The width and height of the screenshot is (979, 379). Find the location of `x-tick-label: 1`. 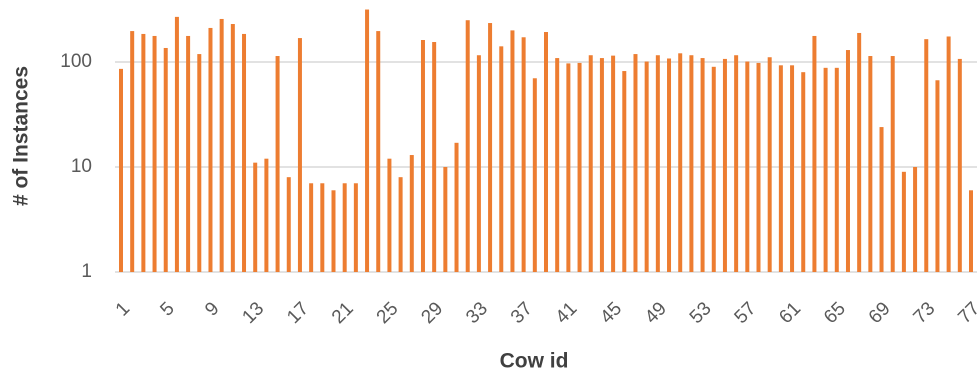

x-tick-label: 1 is located at coordinates (123, 309).